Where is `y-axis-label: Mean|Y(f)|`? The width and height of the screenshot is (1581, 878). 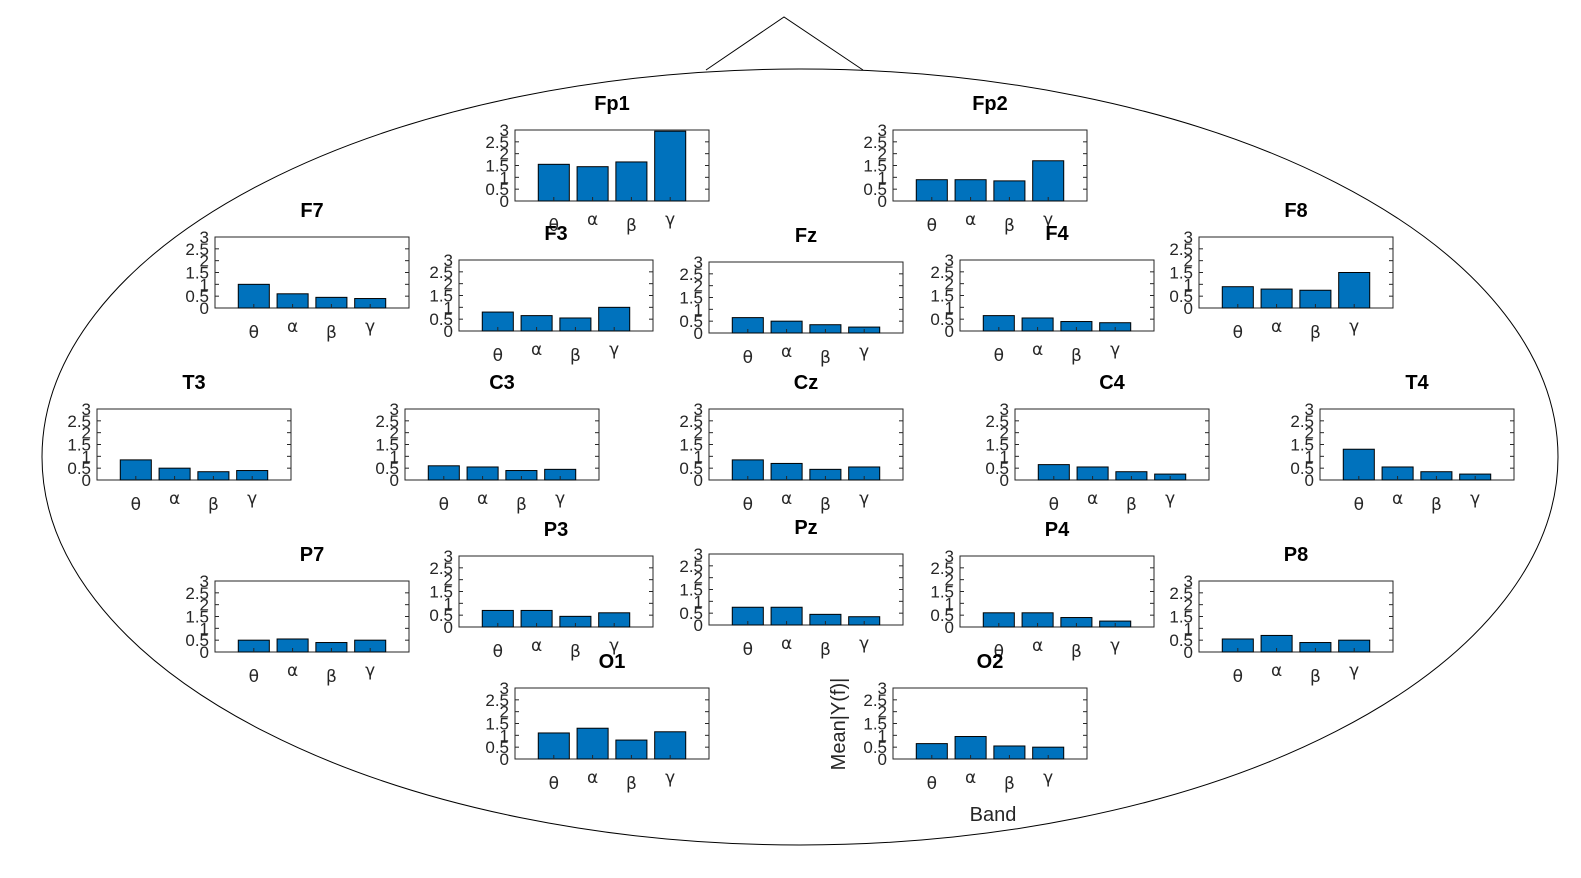
y-axis-label: Mean|Y(f)| is located at coordinates (839, 724).